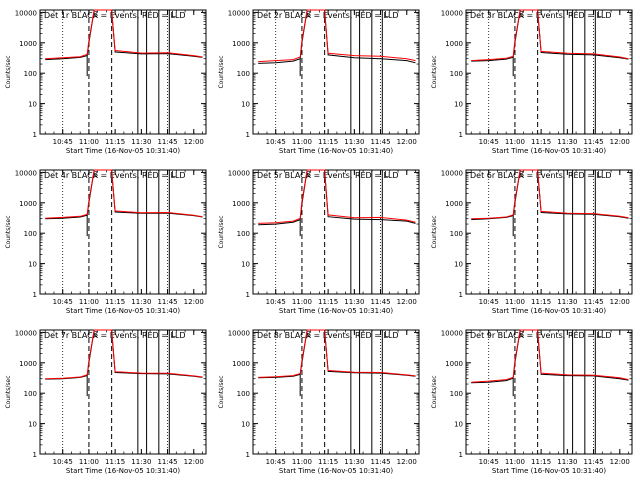 The width and height of the screenshot is (640, 484). What do you see at coordinates (541, 335) in the screenshot?
I see `panel-title: Det 9r BLACK = Events, RED = LLD` at bounding box center [541, 335].